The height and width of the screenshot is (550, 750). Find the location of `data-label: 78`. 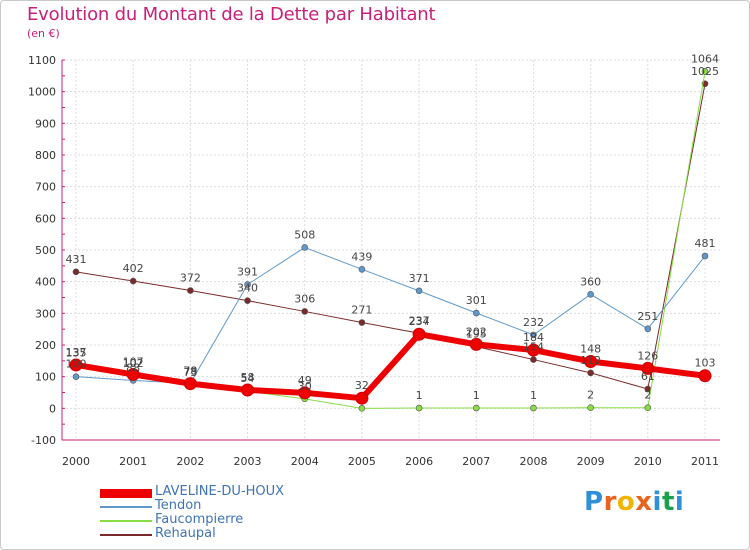

data-label: 78 is located at coordinates (190, 371).